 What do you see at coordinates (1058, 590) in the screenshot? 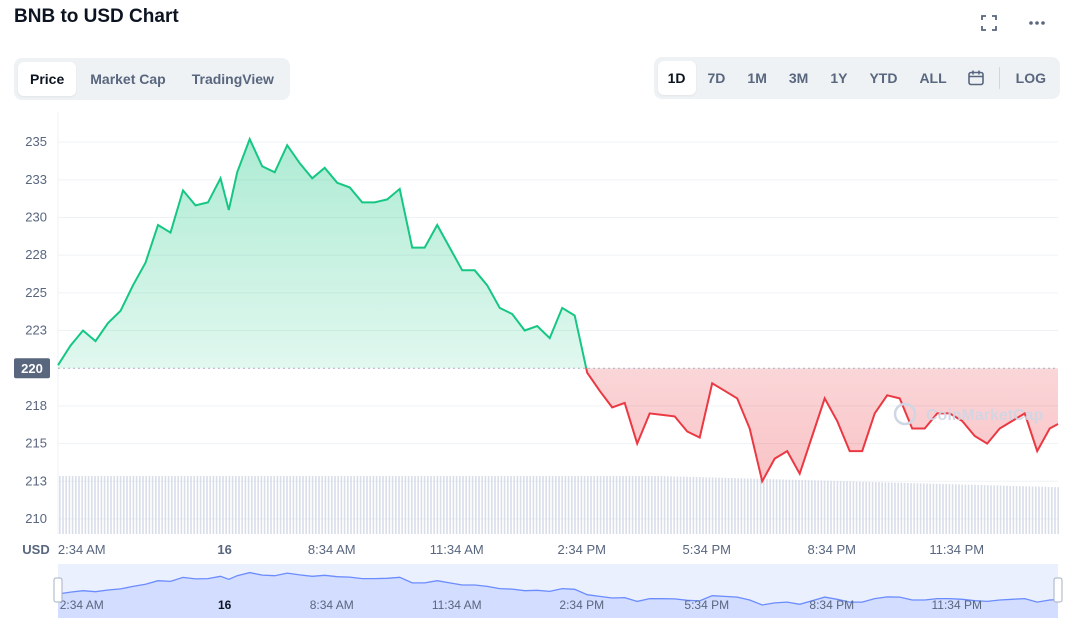
I see `navigator-right-handle` at bounding box center [1058, 590].